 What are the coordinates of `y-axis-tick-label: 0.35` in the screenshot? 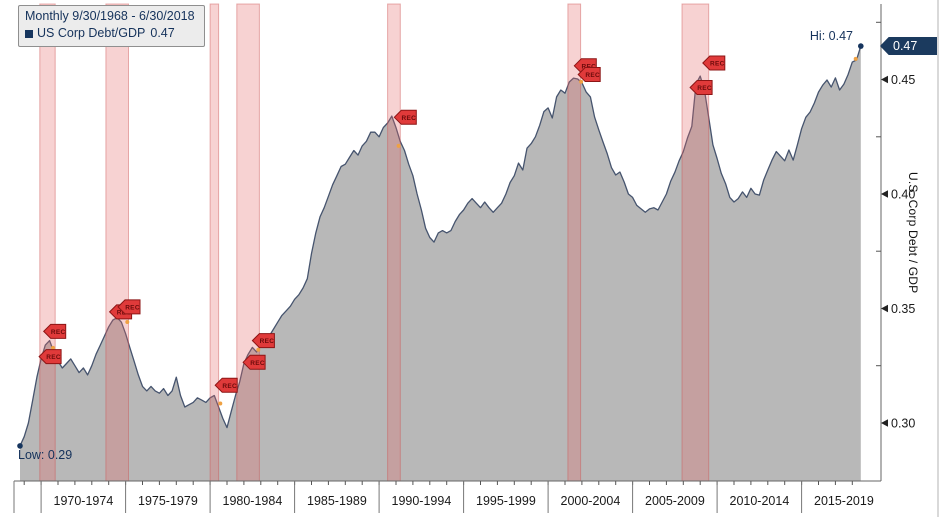 It's located at (903, 309).